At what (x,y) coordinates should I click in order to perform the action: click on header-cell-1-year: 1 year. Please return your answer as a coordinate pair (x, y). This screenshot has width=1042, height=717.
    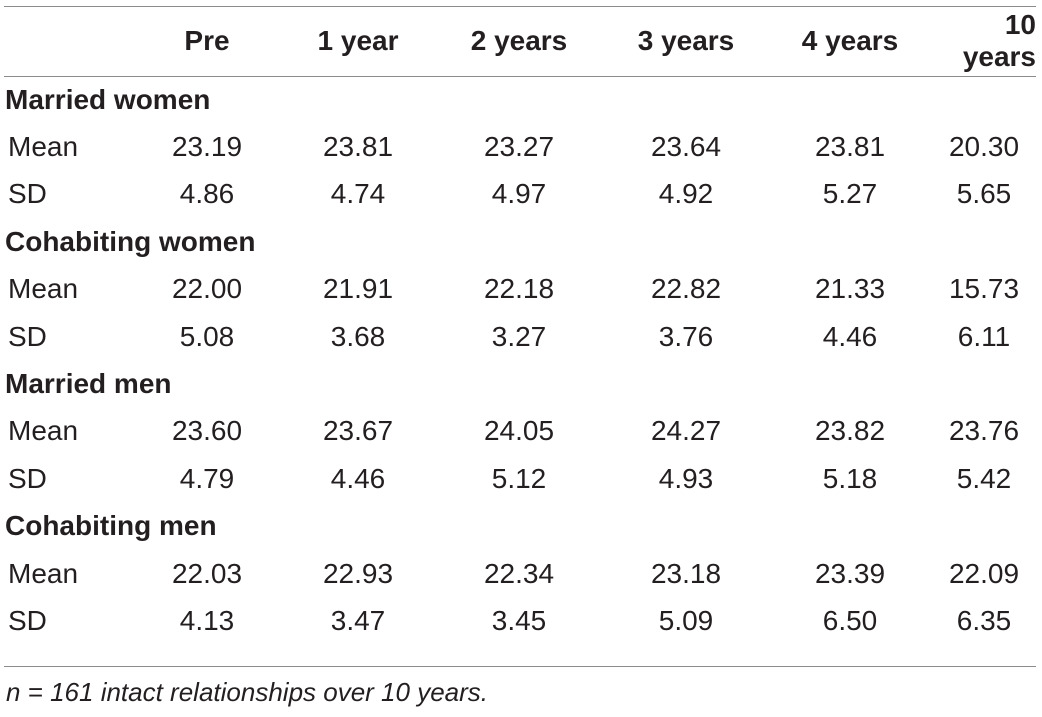
    Looking at the image, I should click on (358, 40).